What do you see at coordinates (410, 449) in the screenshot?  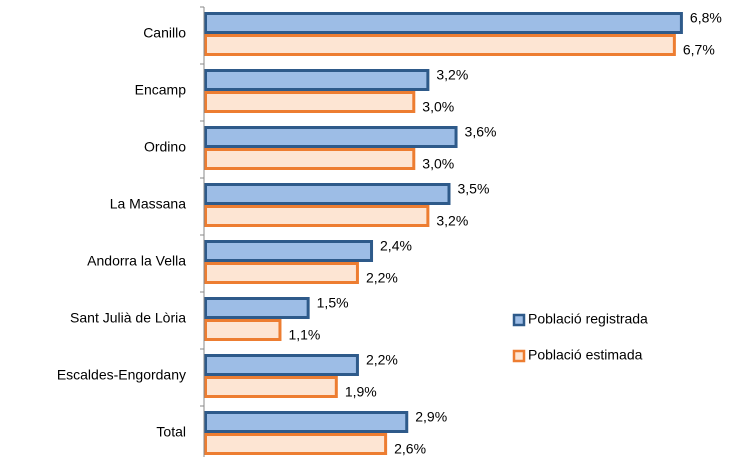 I see `data-label: 2,6%` at bounding box center [410, 449].